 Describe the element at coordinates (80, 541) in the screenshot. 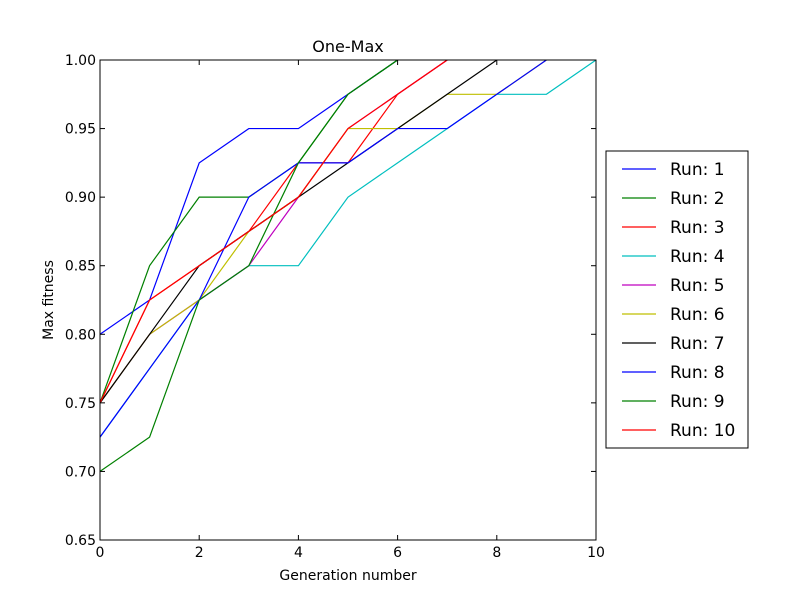

I see `y-tick-label: 0.65` at that location.